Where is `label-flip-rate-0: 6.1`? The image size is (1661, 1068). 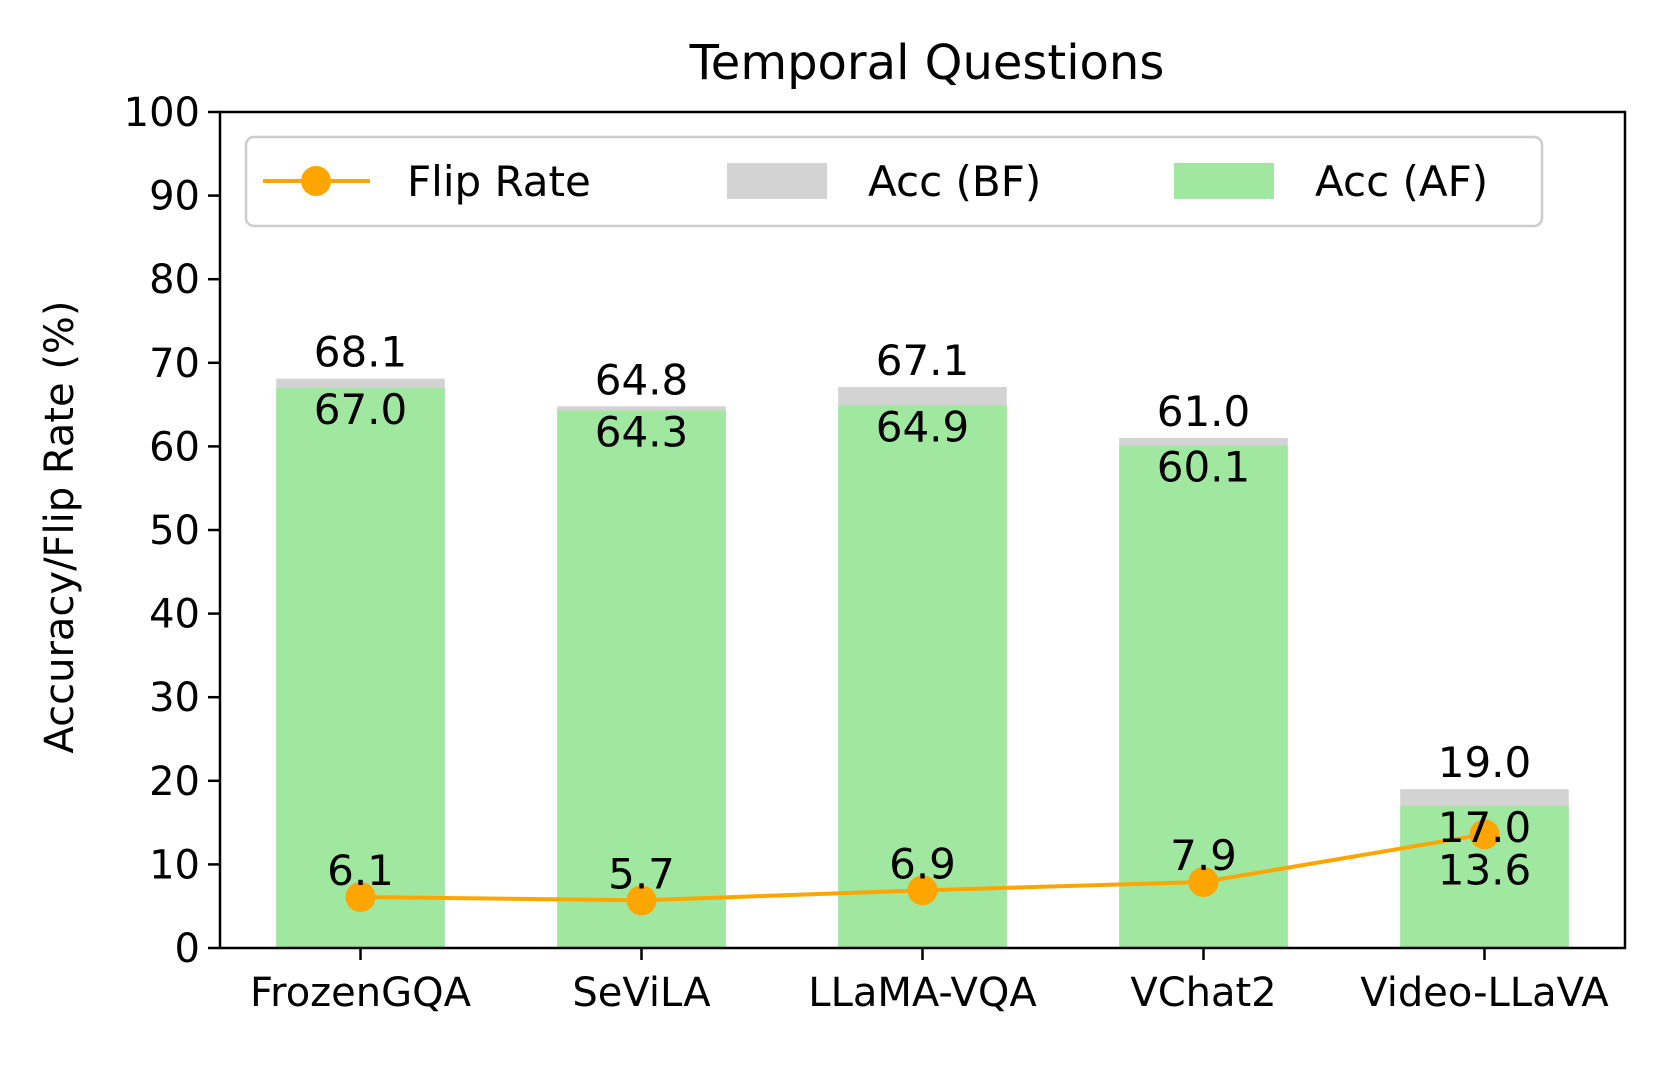 label-flip-rate-0: 6.1 is located at coordinates (360, 870).